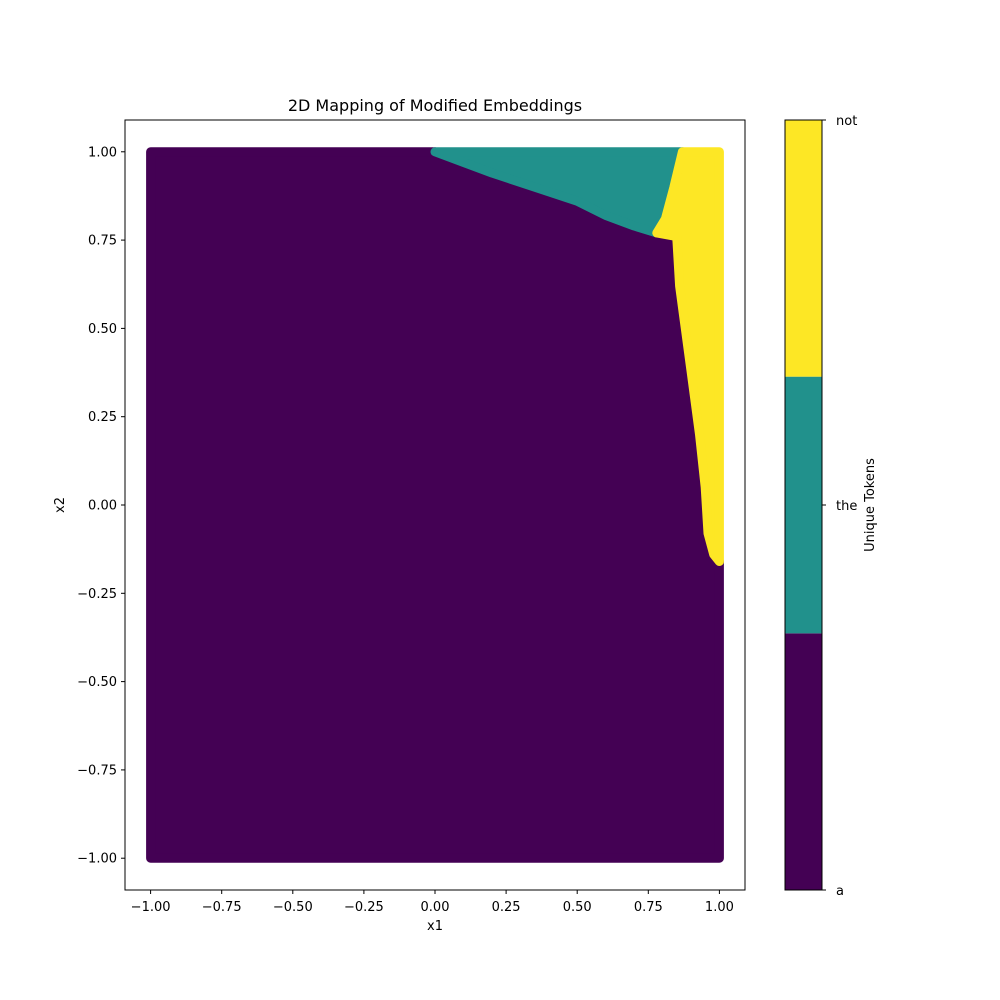 The width and height of the screenshot is (1000, 1000). What do you see at coordinates (803, 505) in the screenshot?
I see `colorbar-segment-the` at bounding box center [803, 505].